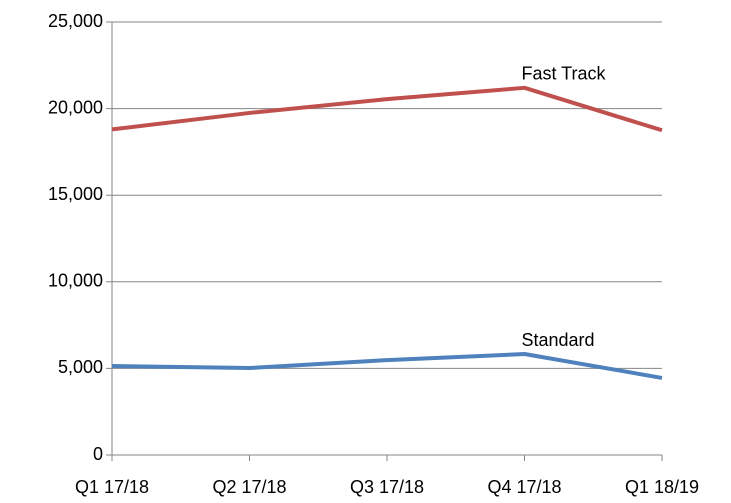  What do you see at coordinates (112, 487) in the screenshot?
I see `x-tick-label: Q1 17/18` at bounding box center [112, 487].